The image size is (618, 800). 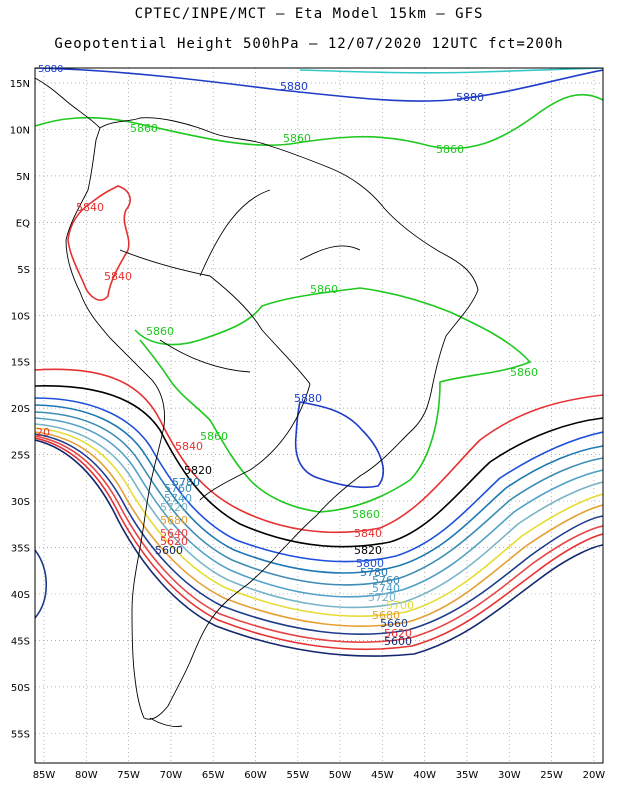 I want to click on latitude-label: 30S, so click(x=20, y=502).